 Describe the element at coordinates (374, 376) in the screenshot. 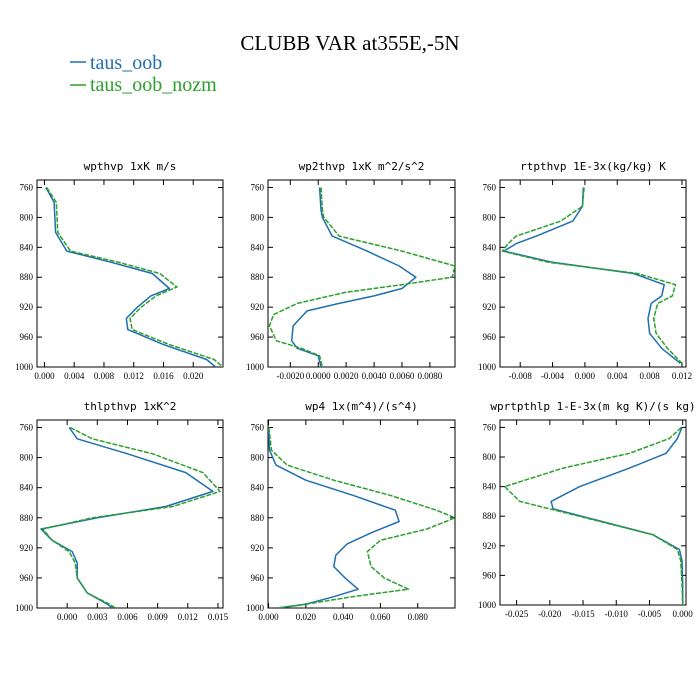

I see `x-tick-label: 0.0040` at that location.